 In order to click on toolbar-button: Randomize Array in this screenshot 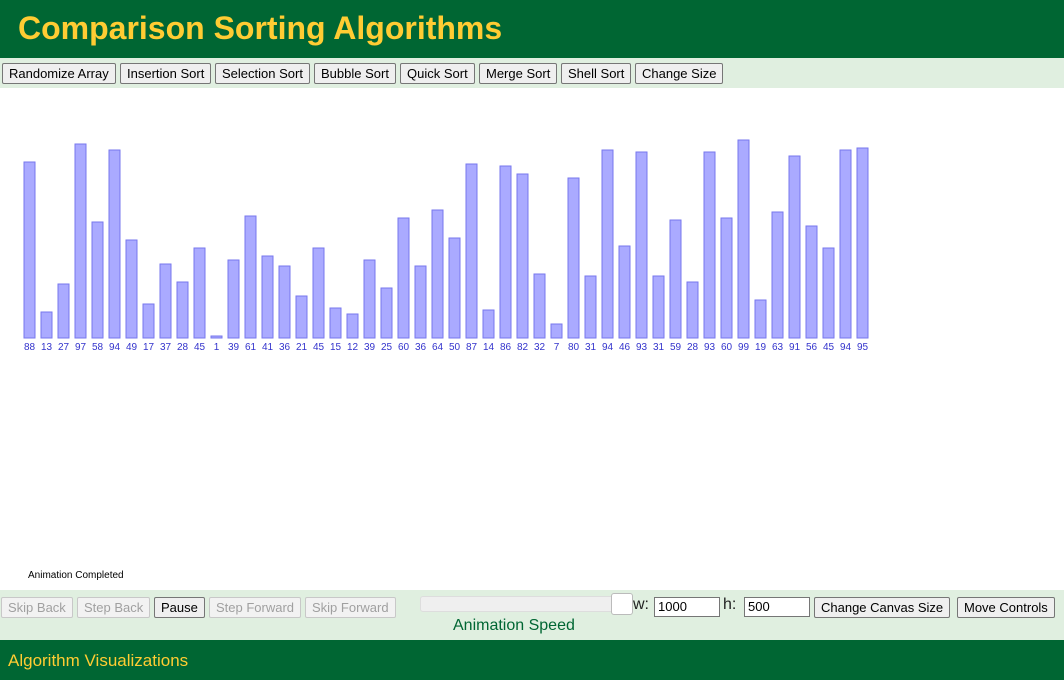, I will do `click(59, 73)`.